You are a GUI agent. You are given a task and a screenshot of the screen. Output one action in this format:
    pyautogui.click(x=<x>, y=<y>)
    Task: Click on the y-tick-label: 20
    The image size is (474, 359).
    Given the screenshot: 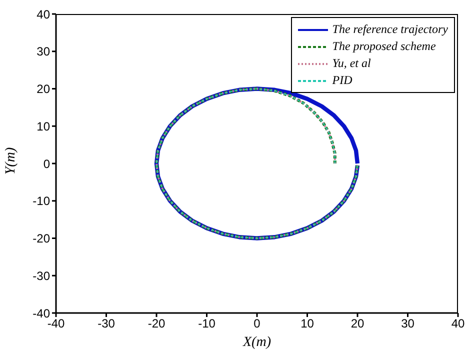 What is the action you would take?
    pyautogui.click(x=43, y=89)
    